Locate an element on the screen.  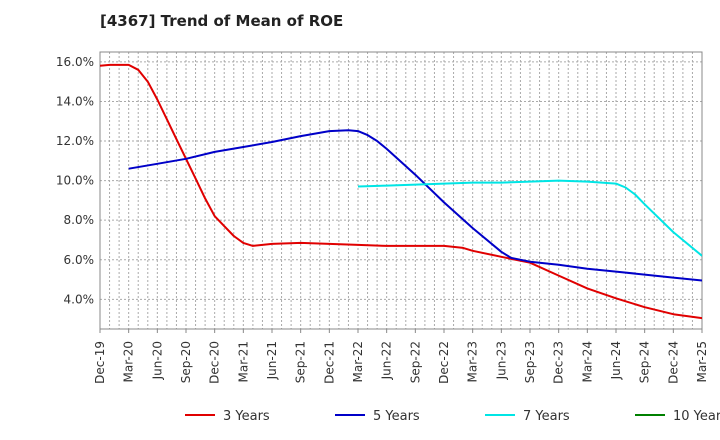
x-tick-label: Sep-24 is located at coordinates (645, 362).